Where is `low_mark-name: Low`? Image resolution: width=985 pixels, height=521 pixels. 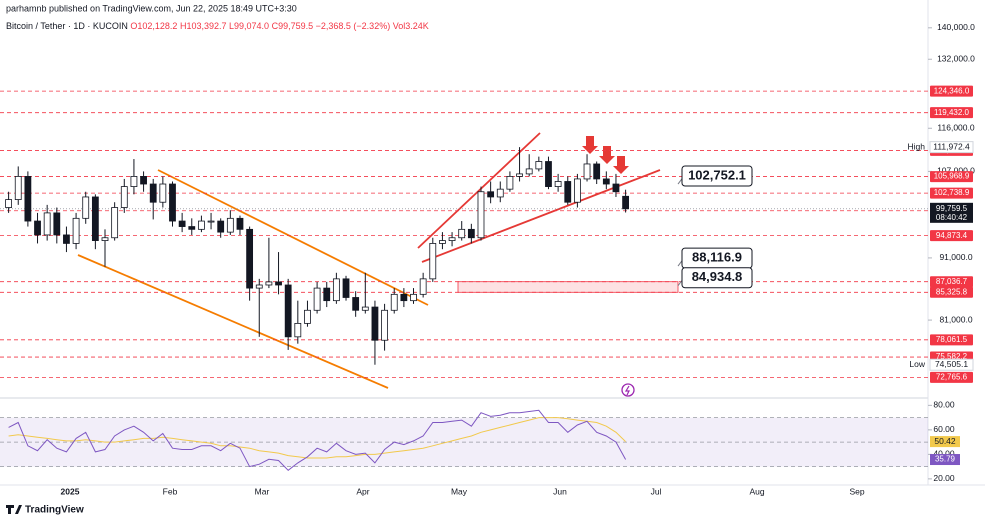
low_mark-name: Low is located at coordinates (917, 364).